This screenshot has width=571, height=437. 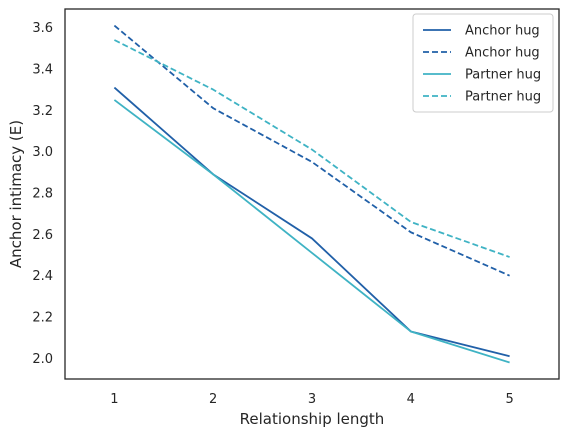 I want to click on y-tick-label: 2.4, so click(x=42, y=276).